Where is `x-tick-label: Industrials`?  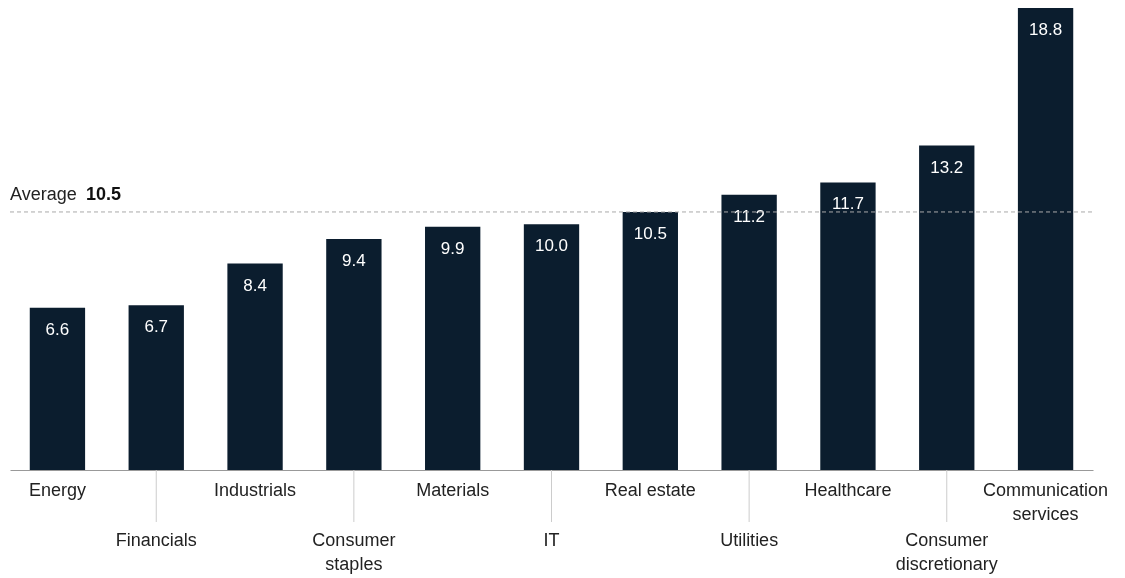
x-tick-label: Industrials is located at coordinates (255, 490).